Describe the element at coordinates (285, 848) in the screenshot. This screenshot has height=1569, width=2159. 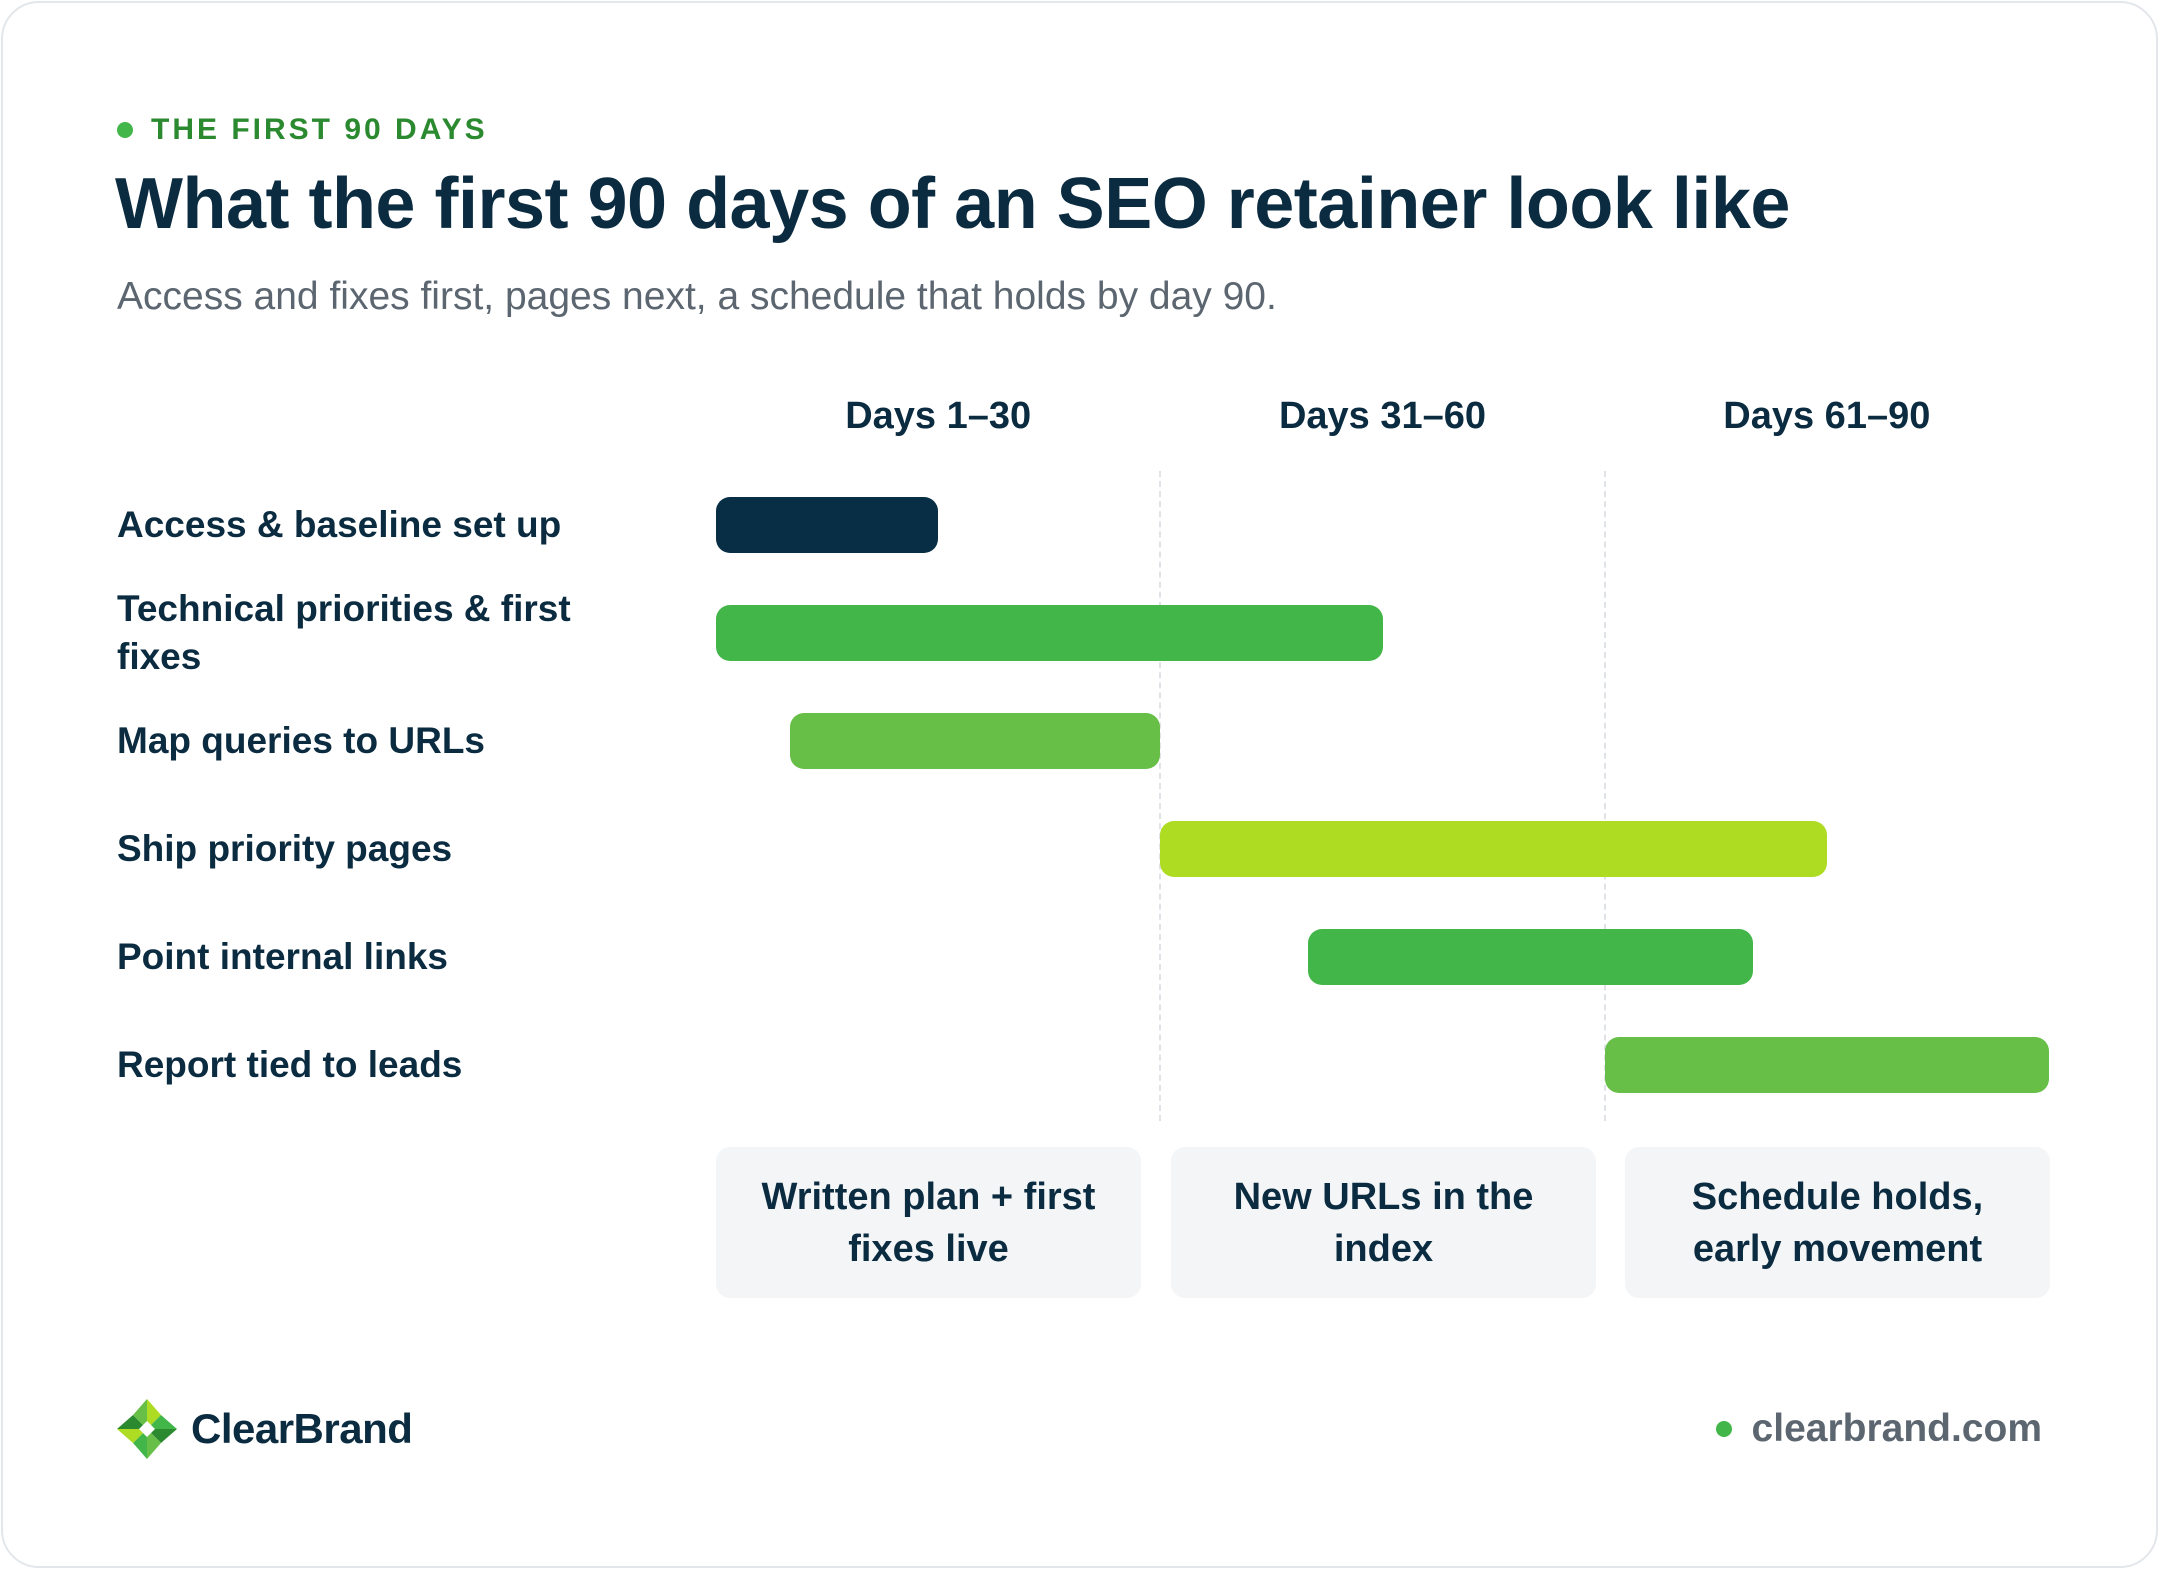
I see `task-label: Ship priority pages` at that location.